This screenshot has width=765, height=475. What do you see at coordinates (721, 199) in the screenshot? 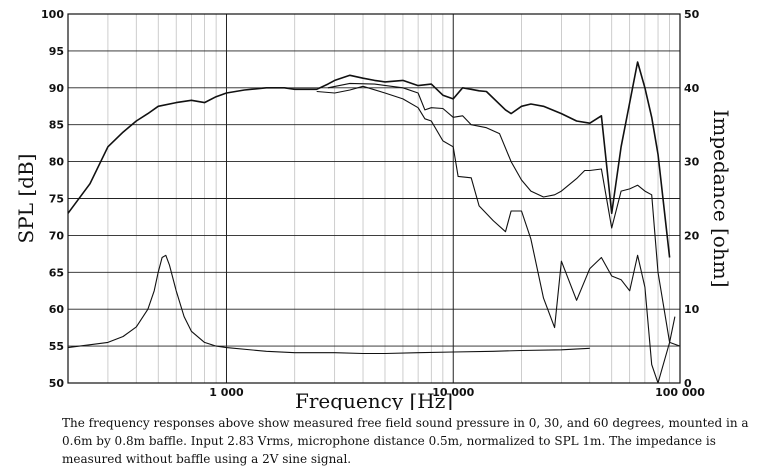
I see `y2-axis-title: Impedance [ohm]` at bounding box center [721, 199].